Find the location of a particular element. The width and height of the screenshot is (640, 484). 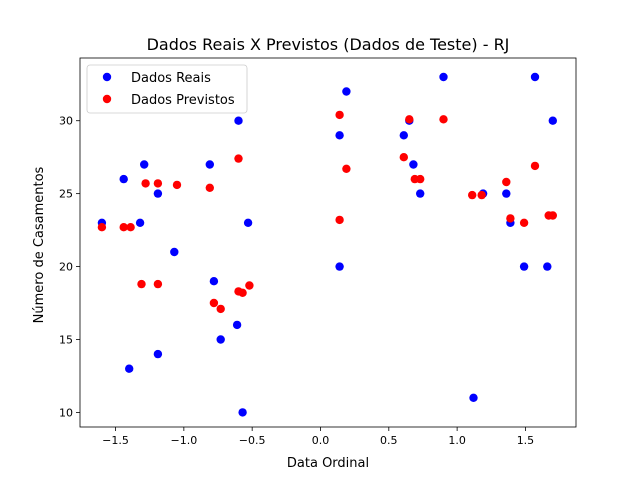

y-tick-label: 25 is located at coordinates (66, 194).